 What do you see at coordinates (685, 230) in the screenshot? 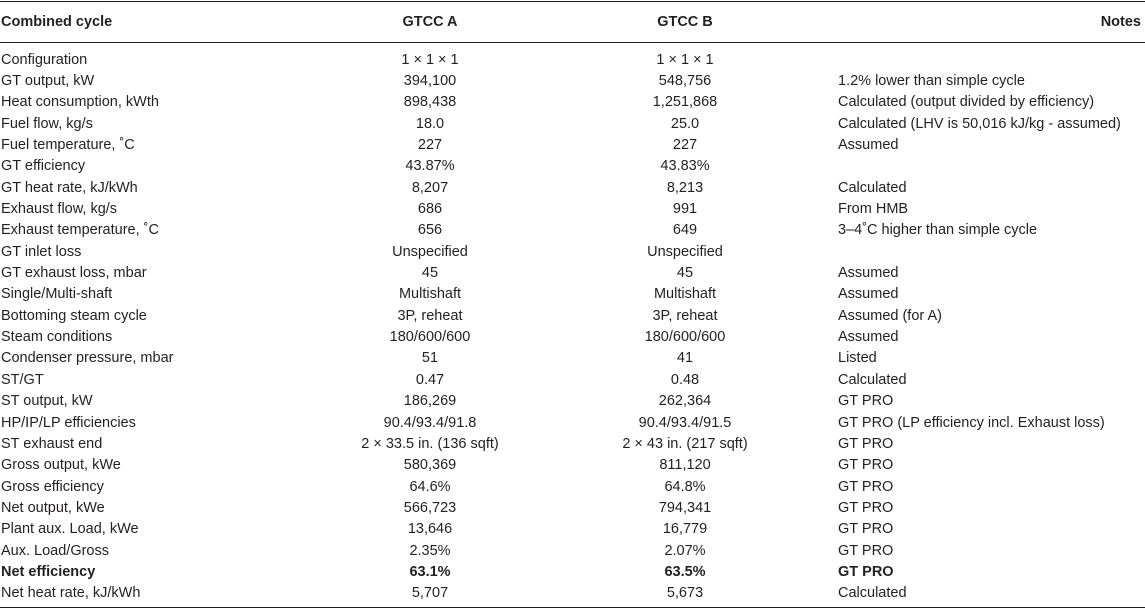
I see `gtcc-b-value: 649` at bounding box center [685, 230].